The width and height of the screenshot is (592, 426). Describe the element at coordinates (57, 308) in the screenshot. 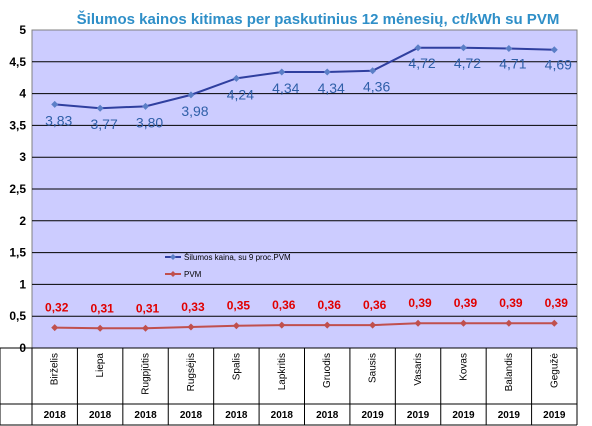

I see `vat-data-label: 0,32` at that location.